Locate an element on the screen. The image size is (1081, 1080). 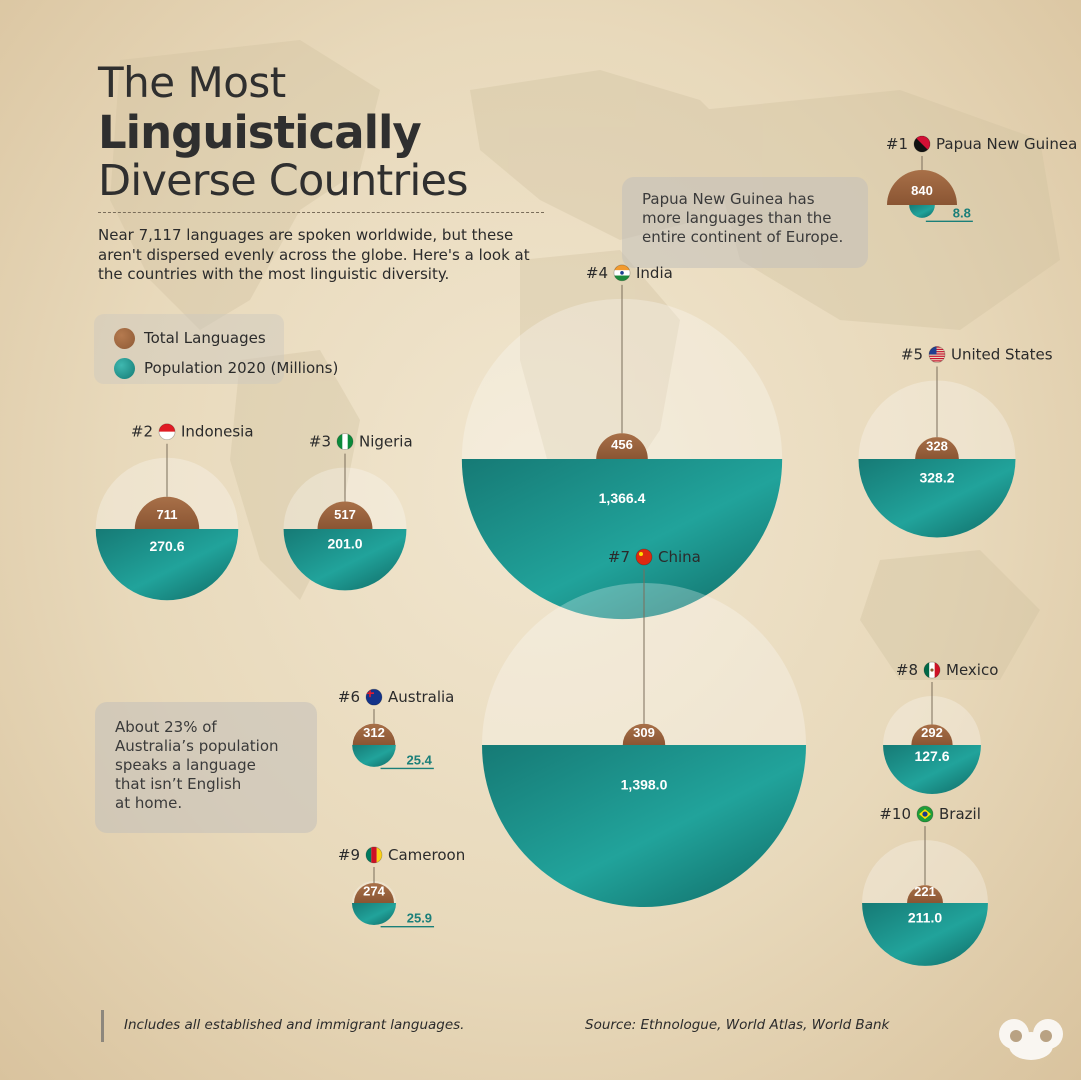
languages-swatch-icon is located at coordinates (124, 338).